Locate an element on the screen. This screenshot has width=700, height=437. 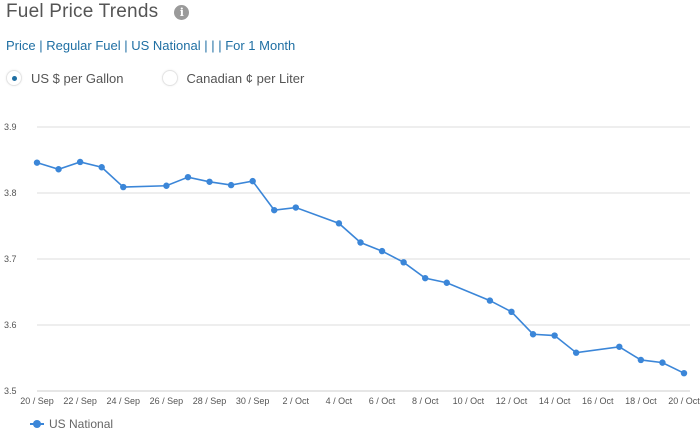
x-tick-label: 22 / Sep is located at coordinates (80, 401).